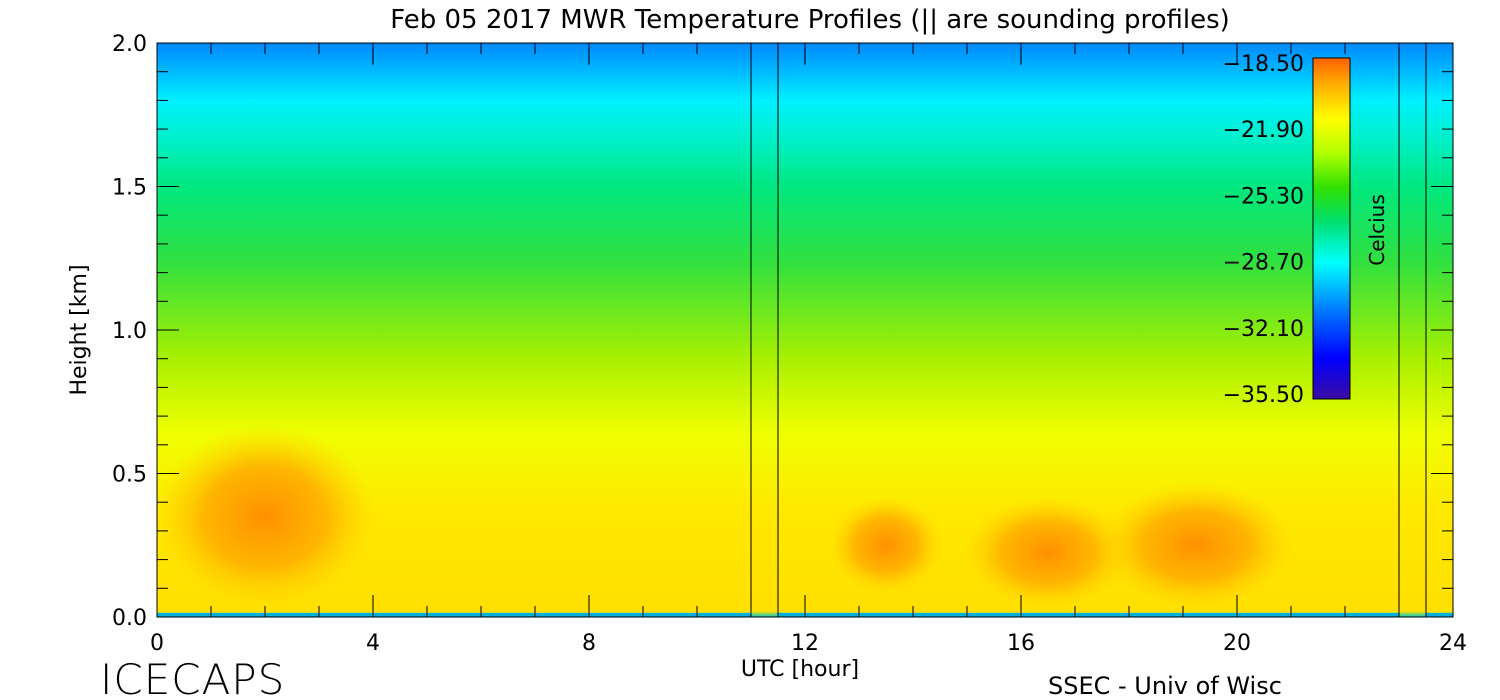 The width and height of the screenshot is (1500, 700). Describe the element at coordinates (1263, 196) in the screenshot. I see `colorbar-label: −25.30` at that location.